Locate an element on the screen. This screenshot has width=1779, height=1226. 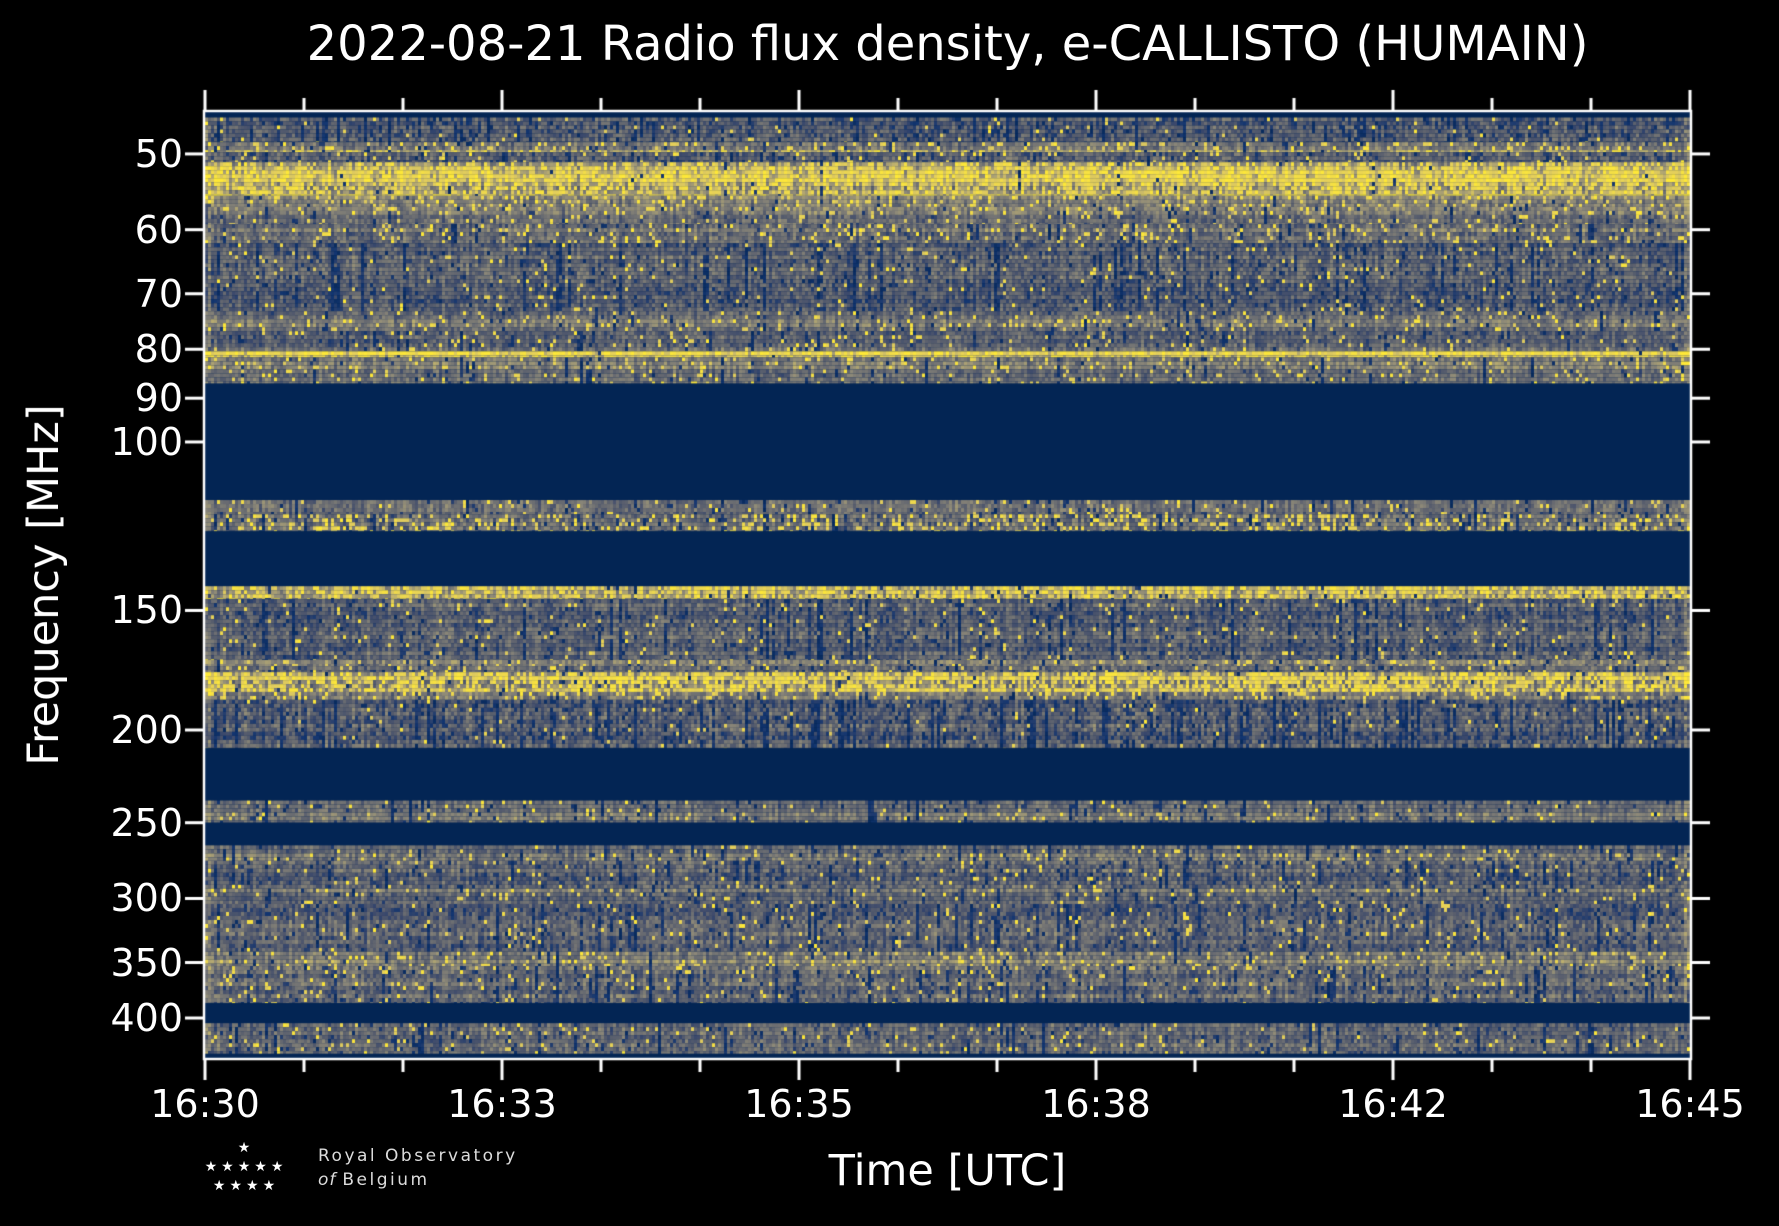
logo-line2-of: of is located at coordinates (327, 1180).